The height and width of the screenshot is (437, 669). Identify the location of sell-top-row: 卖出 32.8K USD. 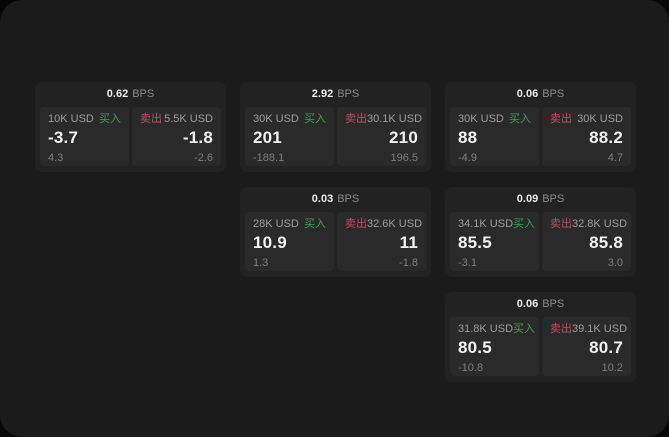
(588, 224).